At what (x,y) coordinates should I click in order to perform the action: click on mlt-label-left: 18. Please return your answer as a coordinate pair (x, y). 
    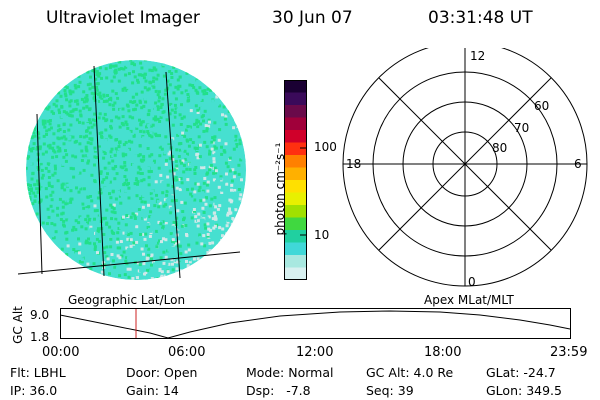
    Looking at the image, I should click on (353, 164).